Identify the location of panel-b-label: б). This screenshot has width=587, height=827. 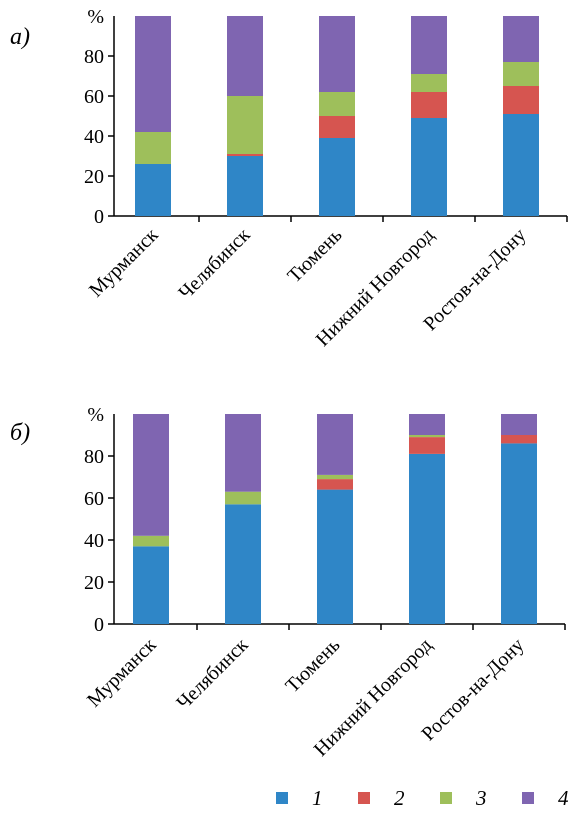
(20, 433).